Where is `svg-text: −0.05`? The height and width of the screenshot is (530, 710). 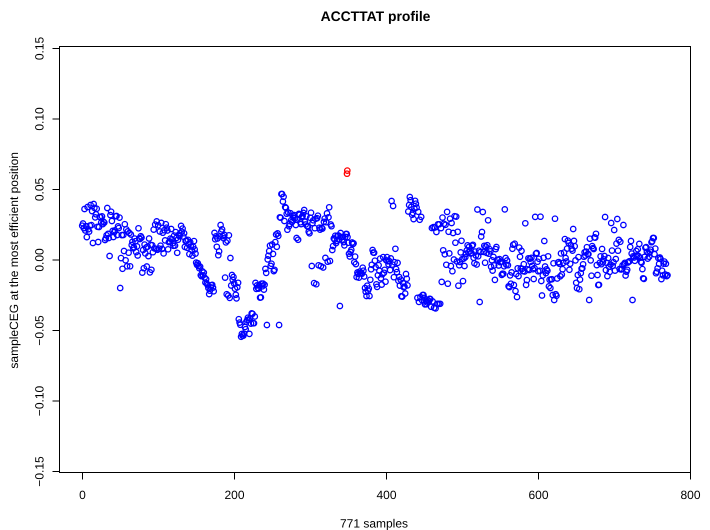 svg-text: −0.05 is located at coordinates (40, 330).